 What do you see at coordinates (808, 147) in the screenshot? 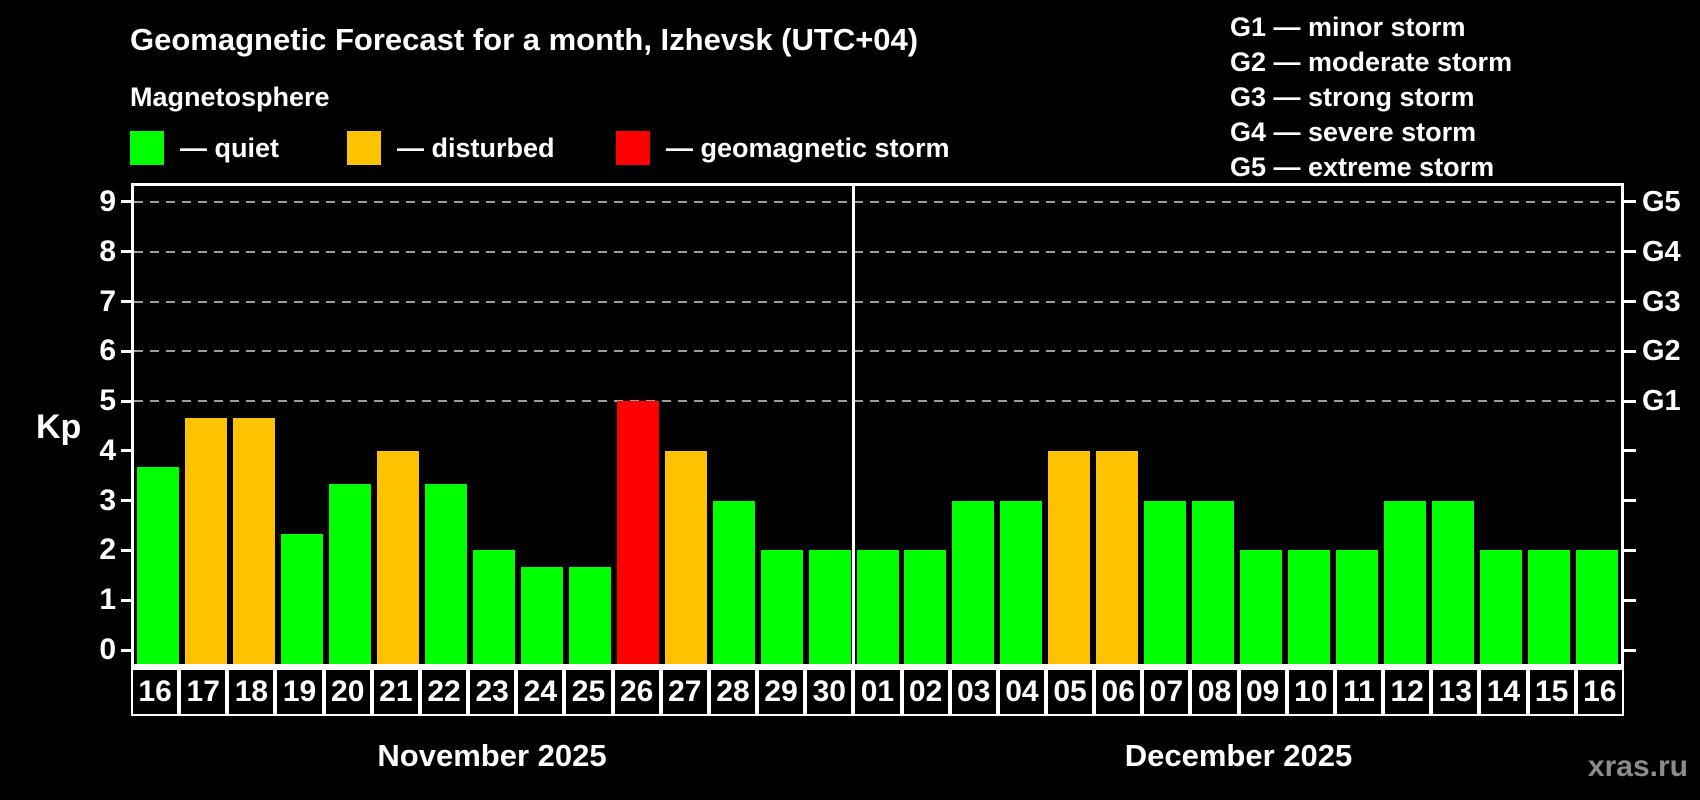
I see `legend-label-storm: — geomagnetic storm` at bounding box center [808, 147].